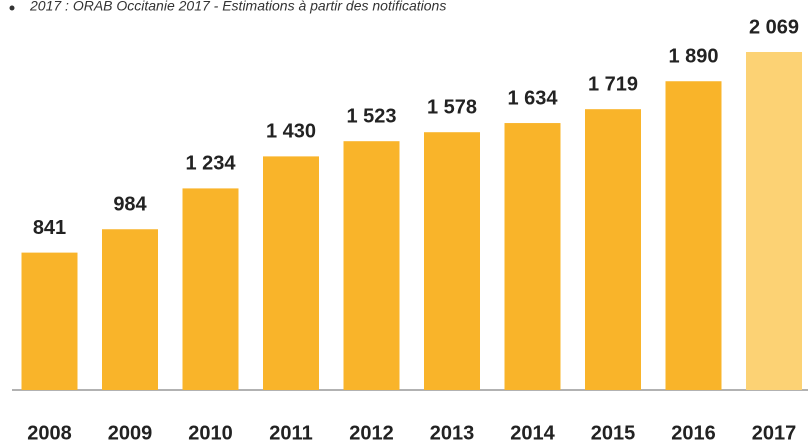  I want to click on x-tick-label: 2014, so click(532, 432).